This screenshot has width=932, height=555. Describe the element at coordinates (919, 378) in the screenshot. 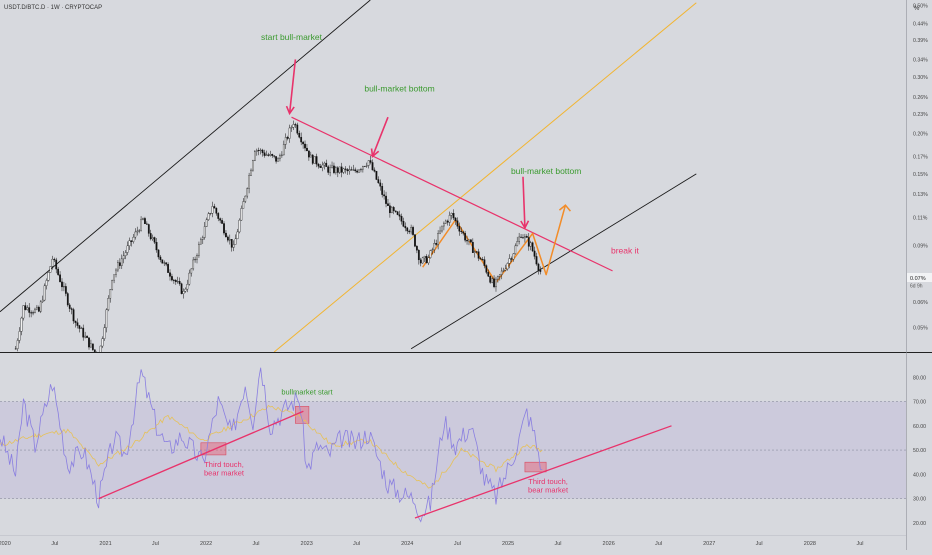

I see `rsi-tick-label: 80.00` at that location.